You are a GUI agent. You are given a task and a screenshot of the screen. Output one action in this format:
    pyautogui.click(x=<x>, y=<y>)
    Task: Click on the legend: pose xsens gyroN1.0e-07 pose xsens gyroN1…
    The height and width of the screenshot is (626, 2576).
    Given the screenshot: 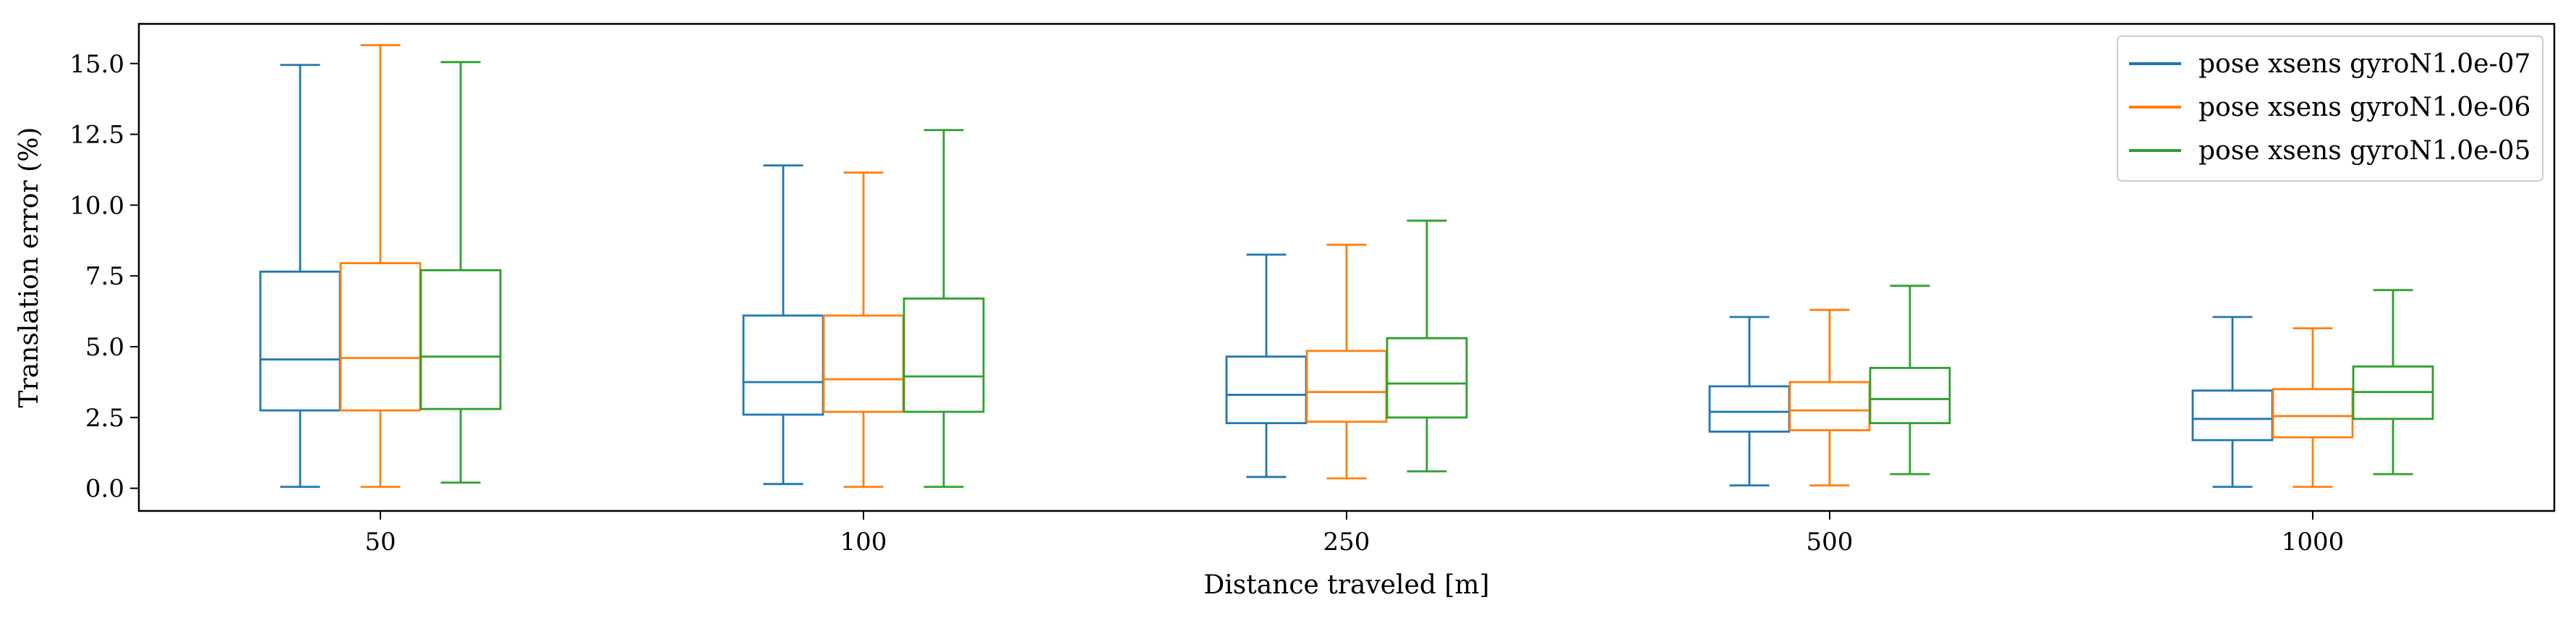 What is the action you would take?
    pyautogui.click(x=2330, y=108)
    